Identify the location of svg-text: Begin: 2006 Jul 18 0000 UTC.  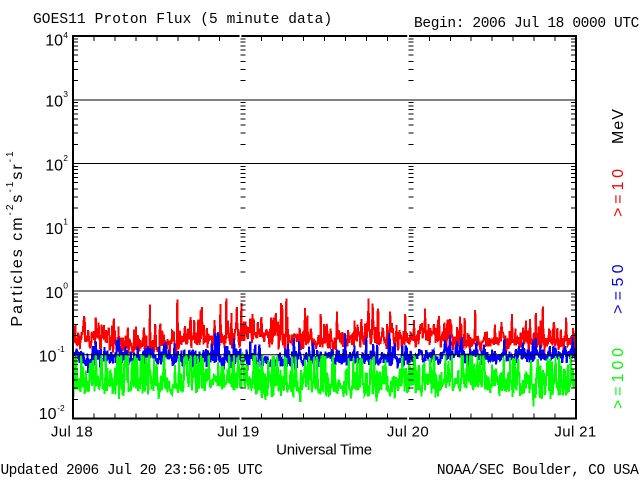
(527, 24).